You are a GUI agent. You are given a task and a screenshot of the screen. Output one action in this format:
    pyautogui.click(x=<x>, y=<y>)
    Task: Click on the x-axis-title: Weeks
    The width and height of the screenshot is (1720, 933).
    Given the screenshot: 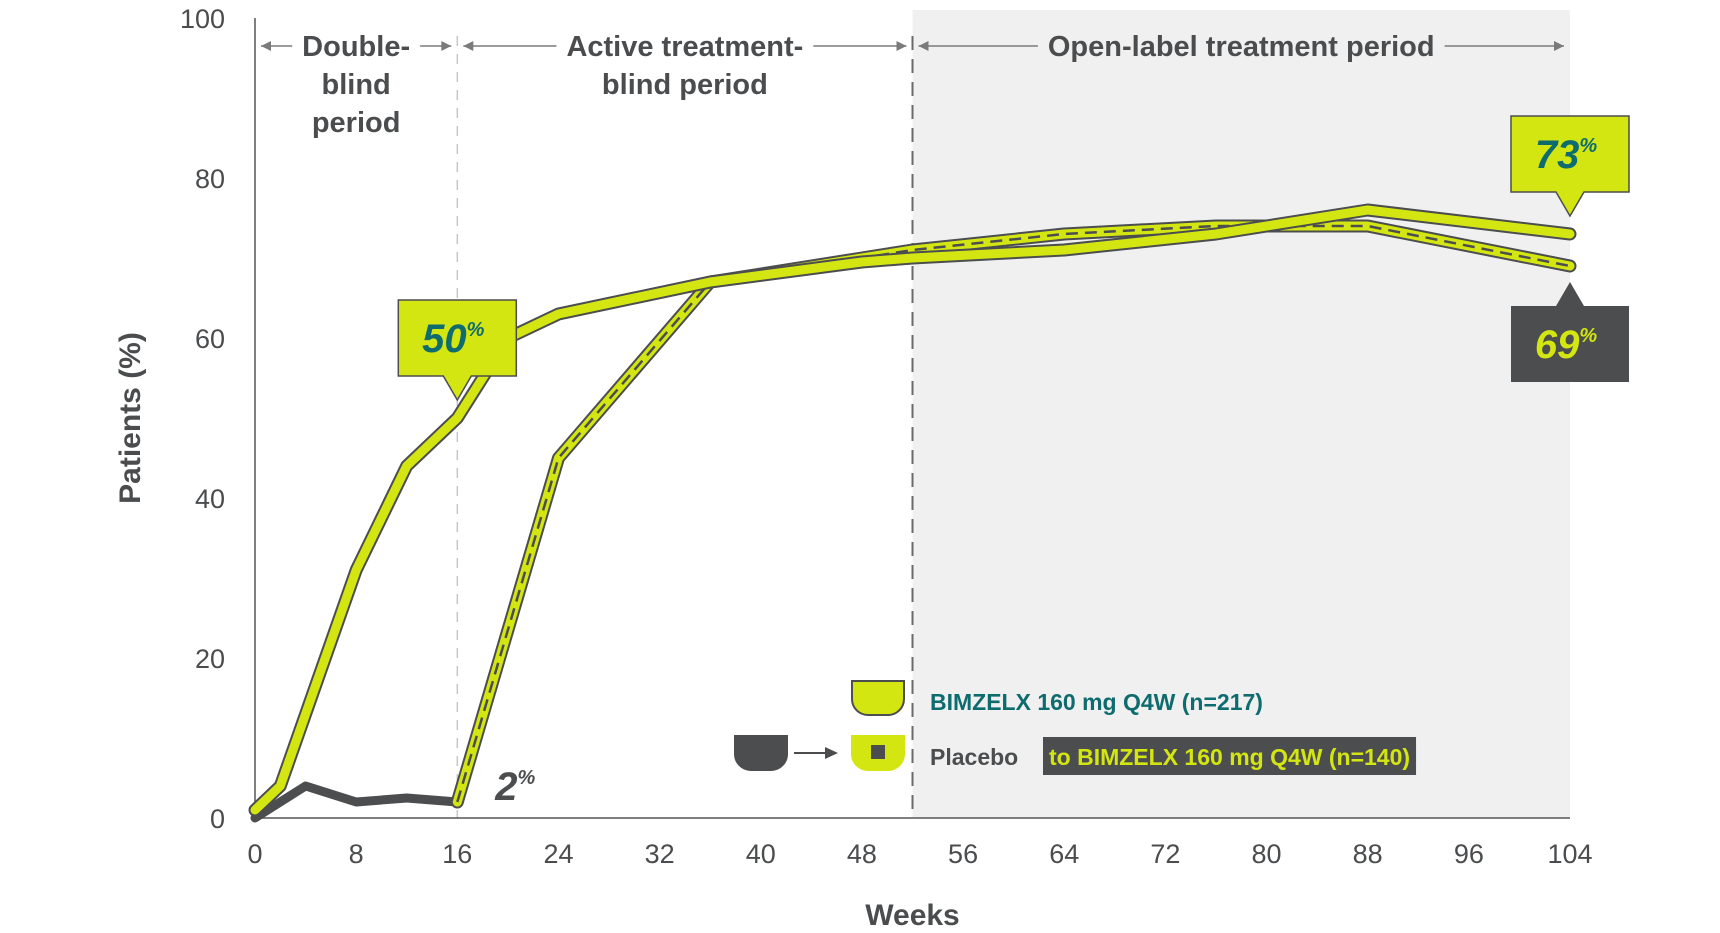 What is the action you would take?
    pyautogui.click(x=912, y=915)
    